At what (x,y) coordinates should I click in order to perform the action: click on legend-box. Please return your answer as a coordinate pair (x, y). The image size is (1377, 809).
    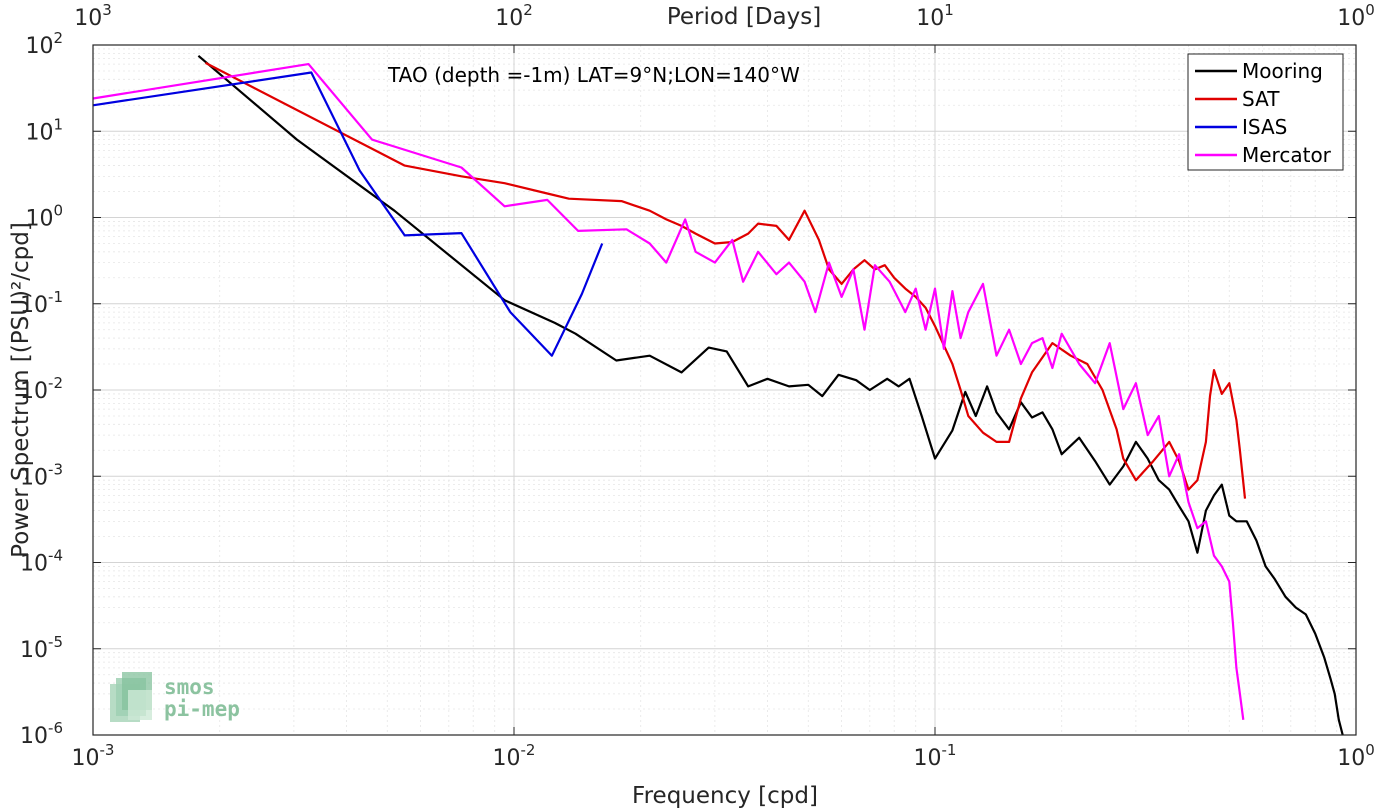
    Looking at the image, I should click on (1265, 112).